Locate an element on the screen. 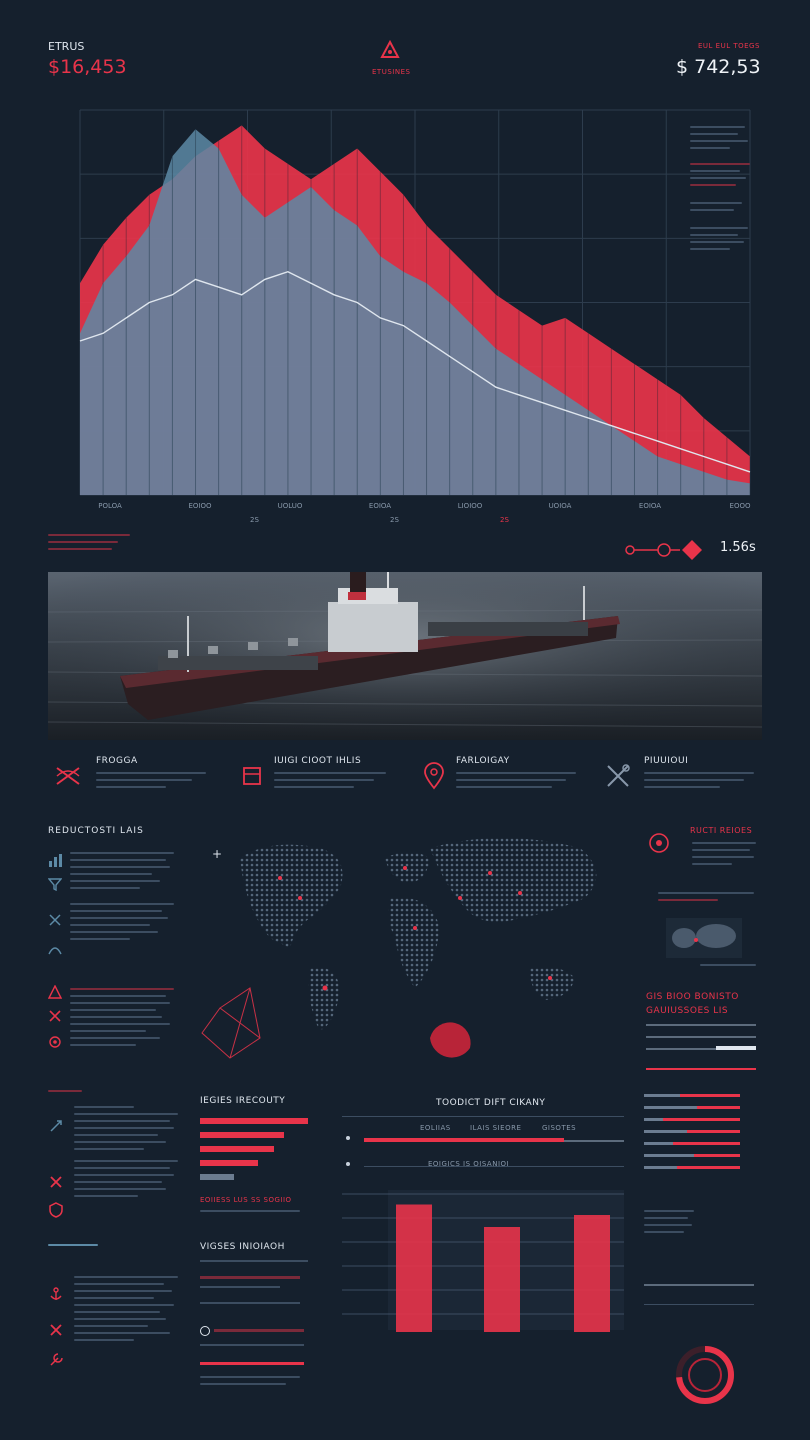 The height and width of the screenshot is (1440, 810). bars-panel-footer: EOIIESS LUS SS SOGIIO is located at coordinates (246, 1200).